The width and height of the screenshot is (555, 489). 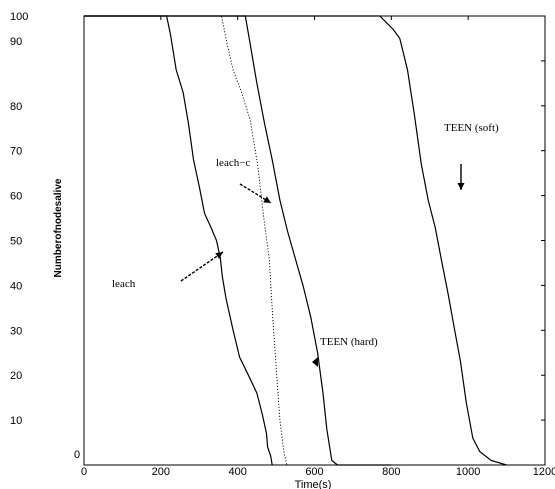 What do you see at coordinates (233, 163) in the screenshot?
I see `annotation-label: leach−c` at bounding box center [233, 163].